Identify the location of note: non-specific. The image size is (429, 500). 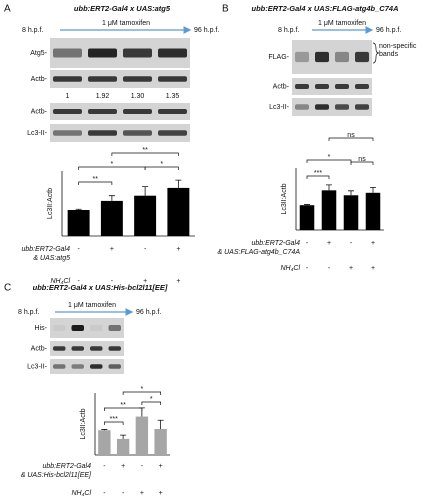
(398, 46).